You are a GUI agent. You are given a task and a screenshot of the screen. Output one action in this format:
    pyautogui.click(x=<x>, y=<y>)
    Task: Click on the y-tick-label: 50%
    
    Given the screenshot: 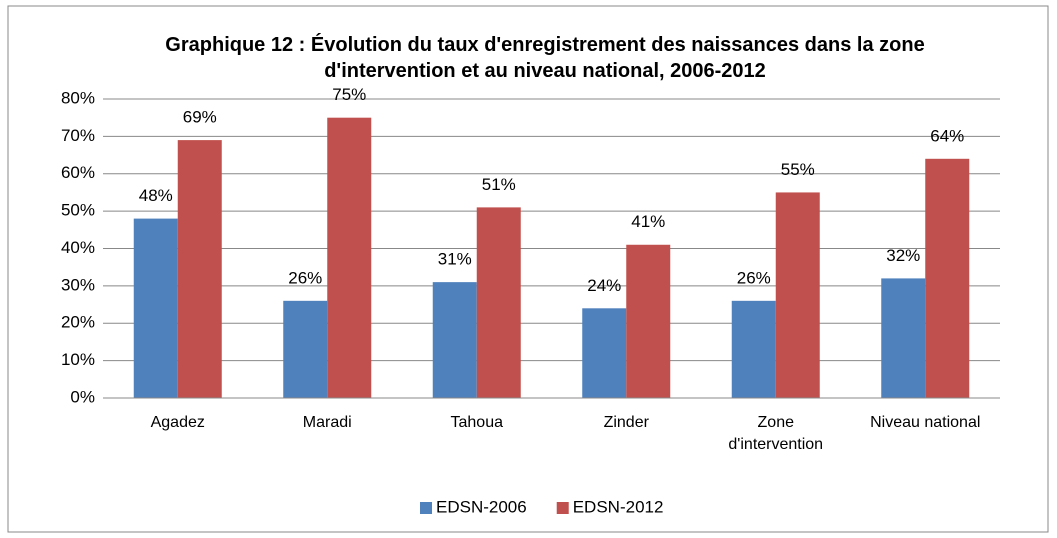 What is the action you would take?
    pyautogui.click(x=78, y=210)
    